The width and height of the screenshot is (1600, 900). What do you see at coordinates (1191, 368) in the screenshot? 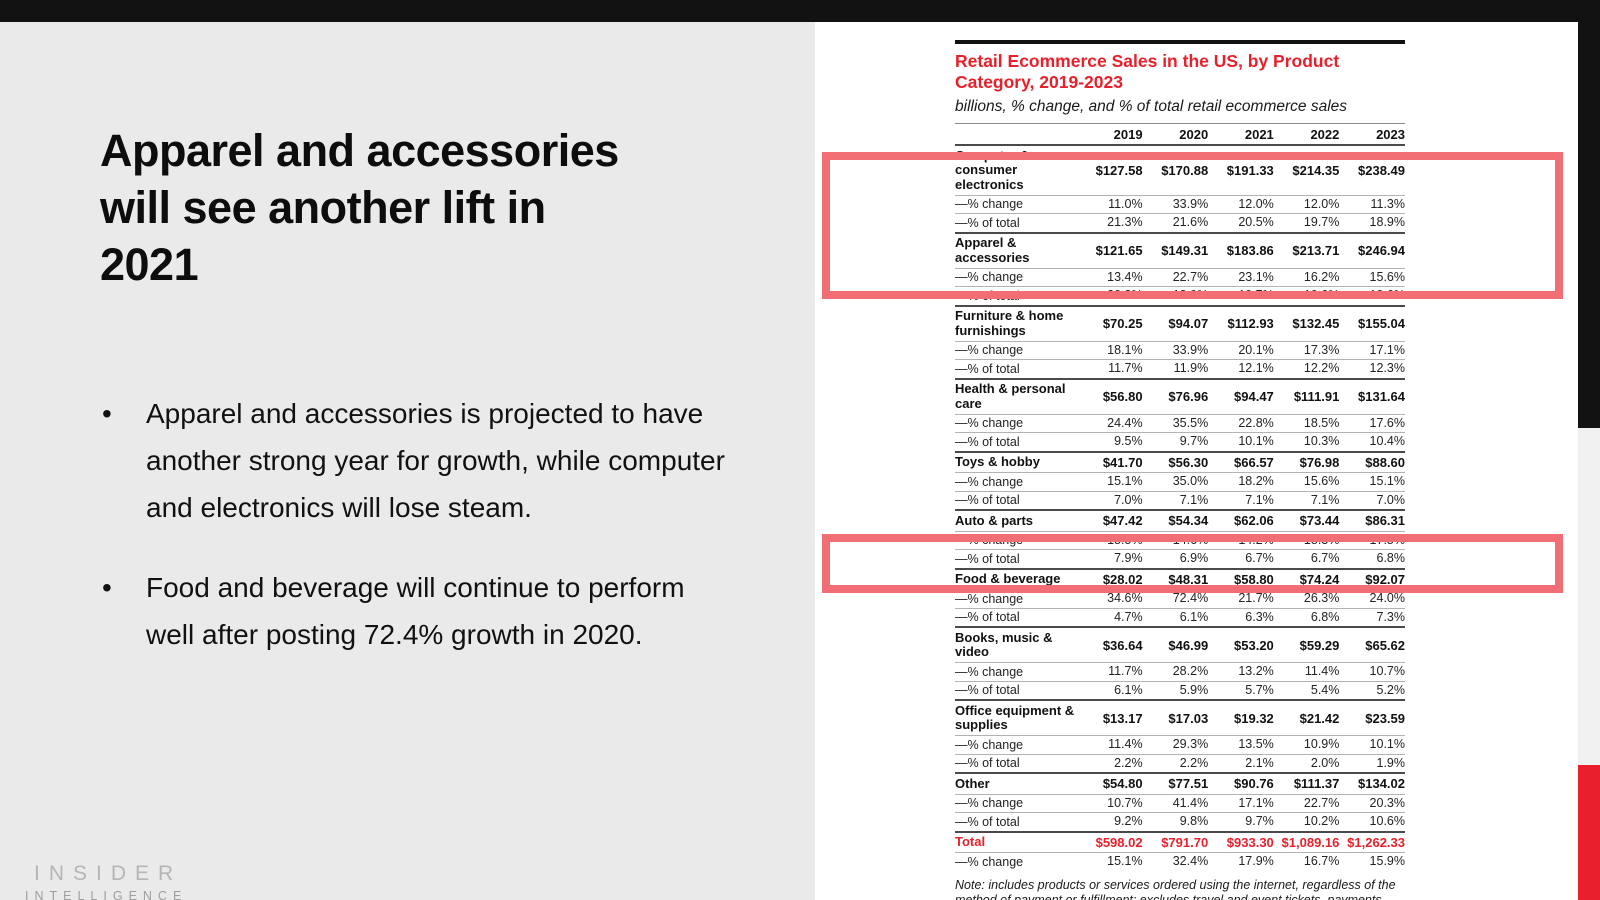
I see `cell-value: 11.9%` at bounding box center [1191, 368].